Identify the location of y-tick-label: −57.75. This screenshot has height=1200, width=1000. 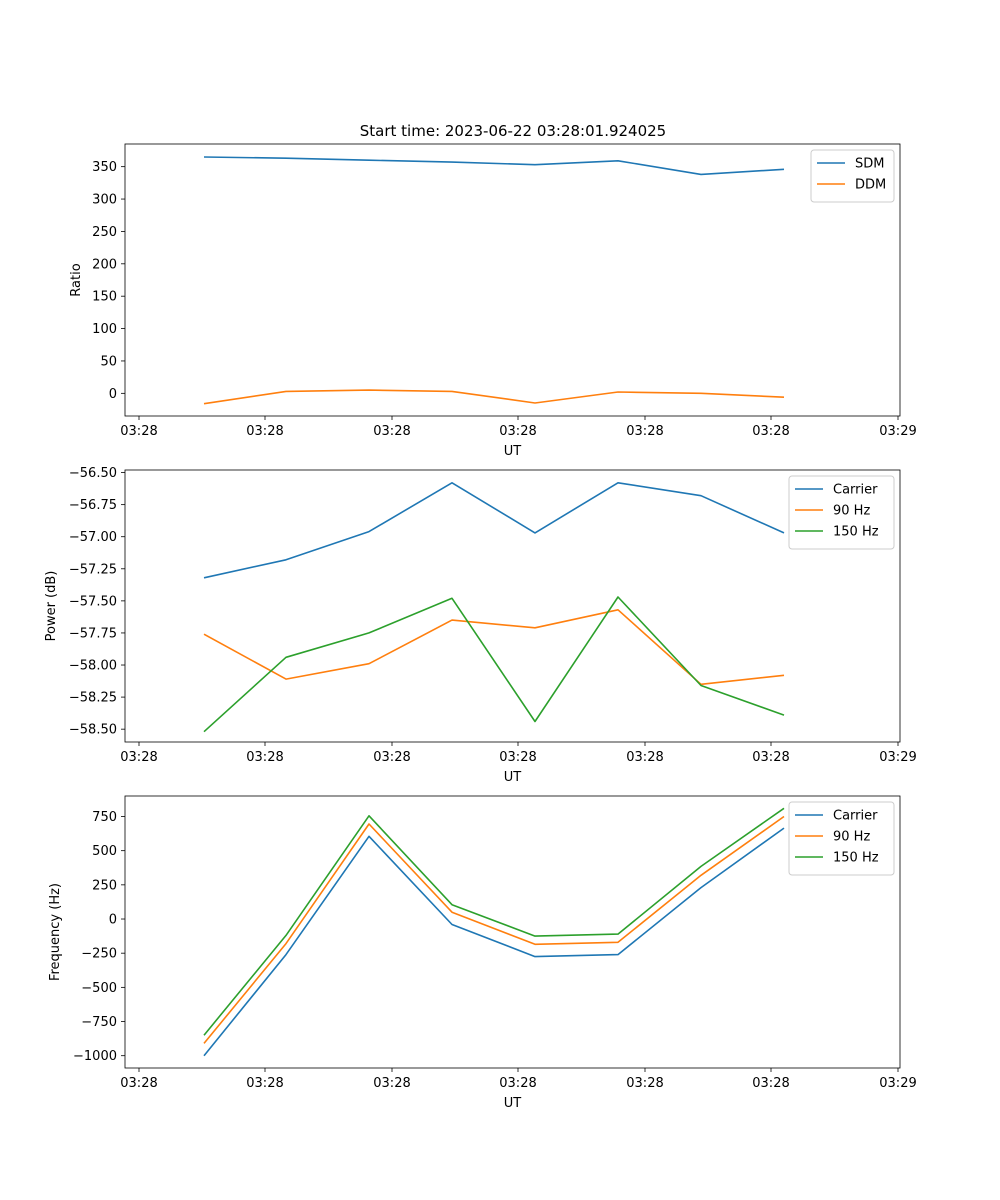
(93, 633).